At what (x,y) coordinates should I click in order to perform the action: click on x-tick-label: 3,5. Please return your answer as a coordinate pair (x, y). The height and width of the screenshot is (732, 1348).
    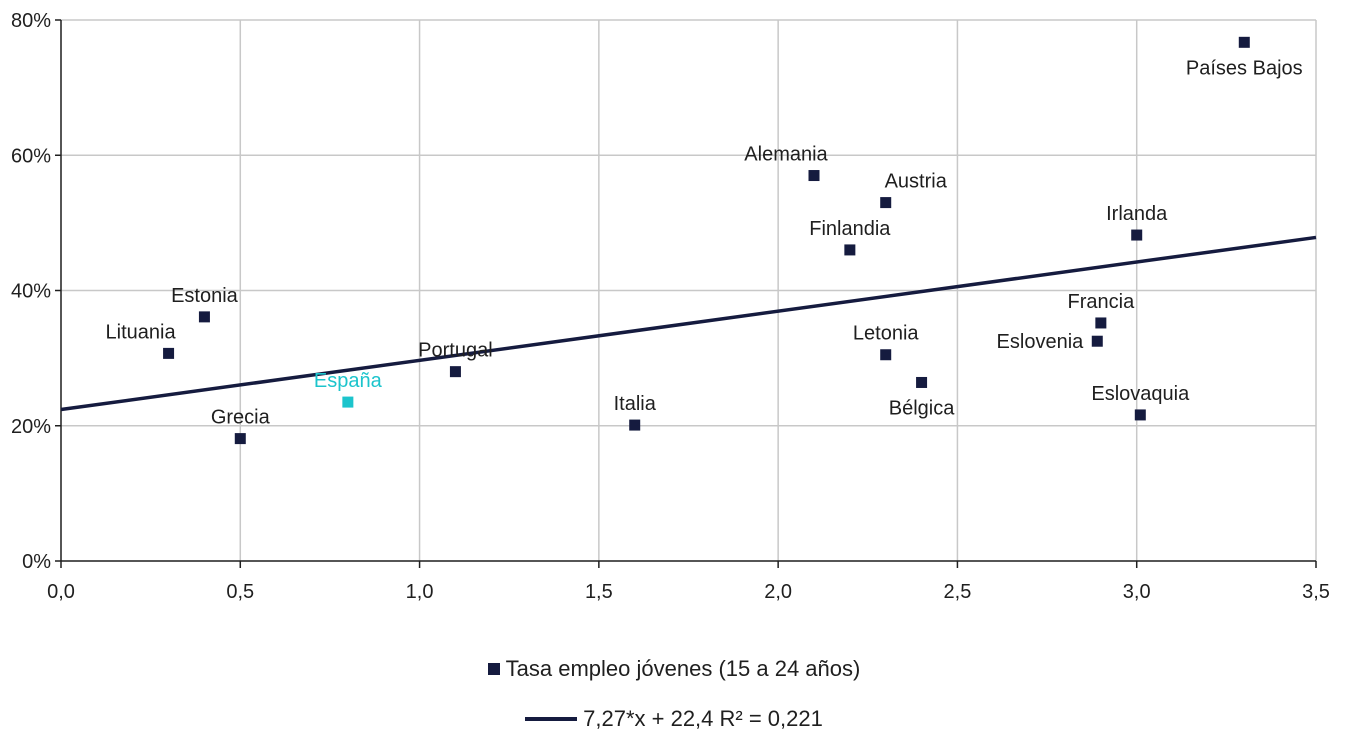
    Looking at the image, I should click on (1316, 592).